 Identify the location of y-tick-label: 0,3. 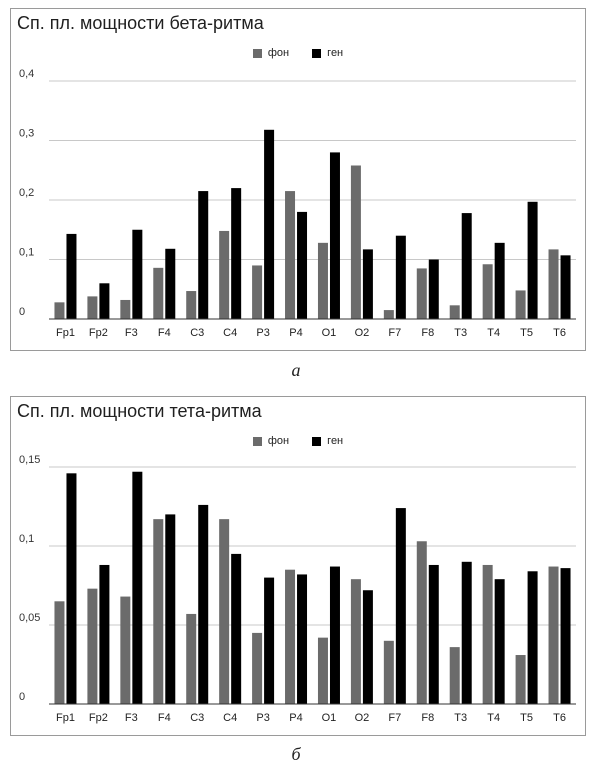
(26, 134).